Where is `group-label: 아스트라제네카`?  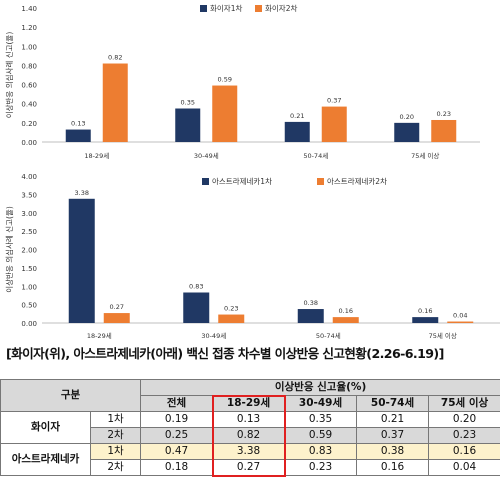 group-label: 아스트라제네카 is located at coordinates (45, 459).